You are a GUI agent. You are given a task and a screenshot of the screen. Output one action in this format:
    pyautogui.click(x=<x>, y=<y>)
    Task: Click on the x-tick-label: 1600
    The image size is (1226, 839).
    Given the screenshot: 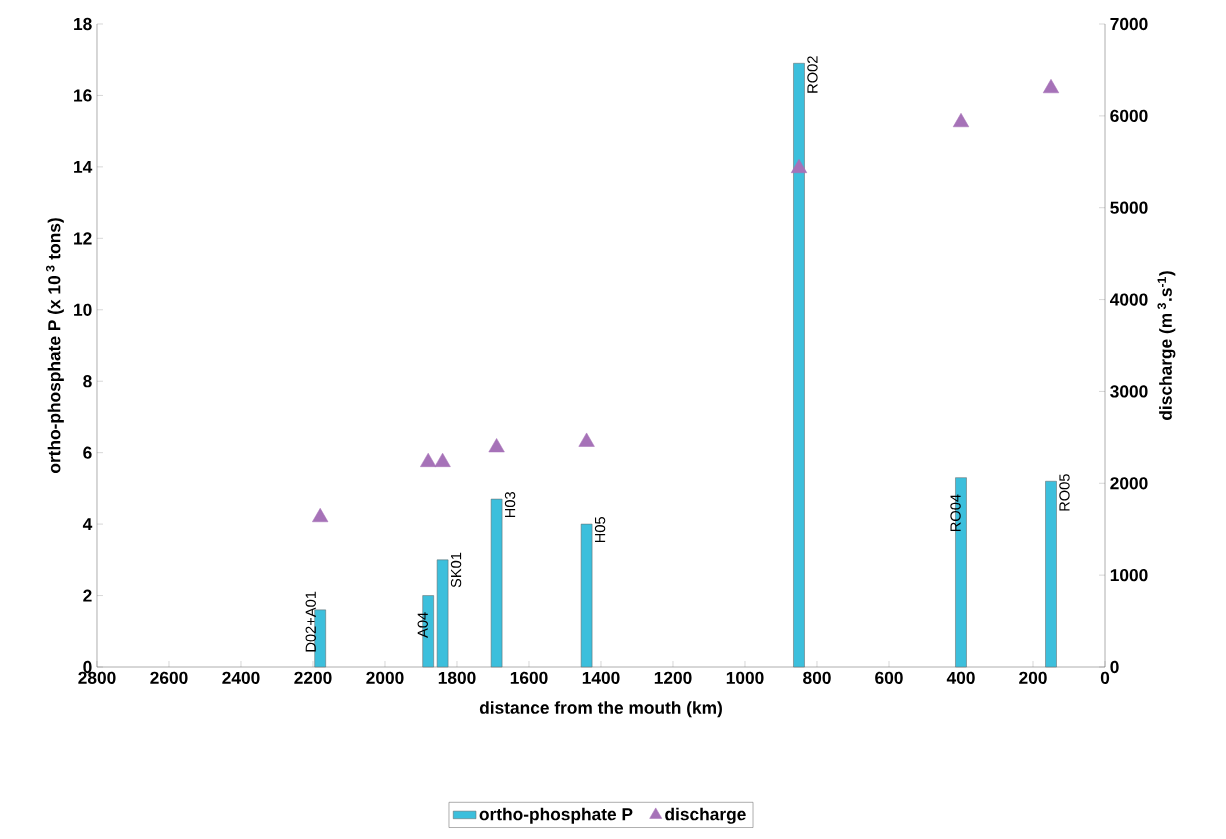 What is the action you would take?
    pyautogui.click(x=529, y=677)
    